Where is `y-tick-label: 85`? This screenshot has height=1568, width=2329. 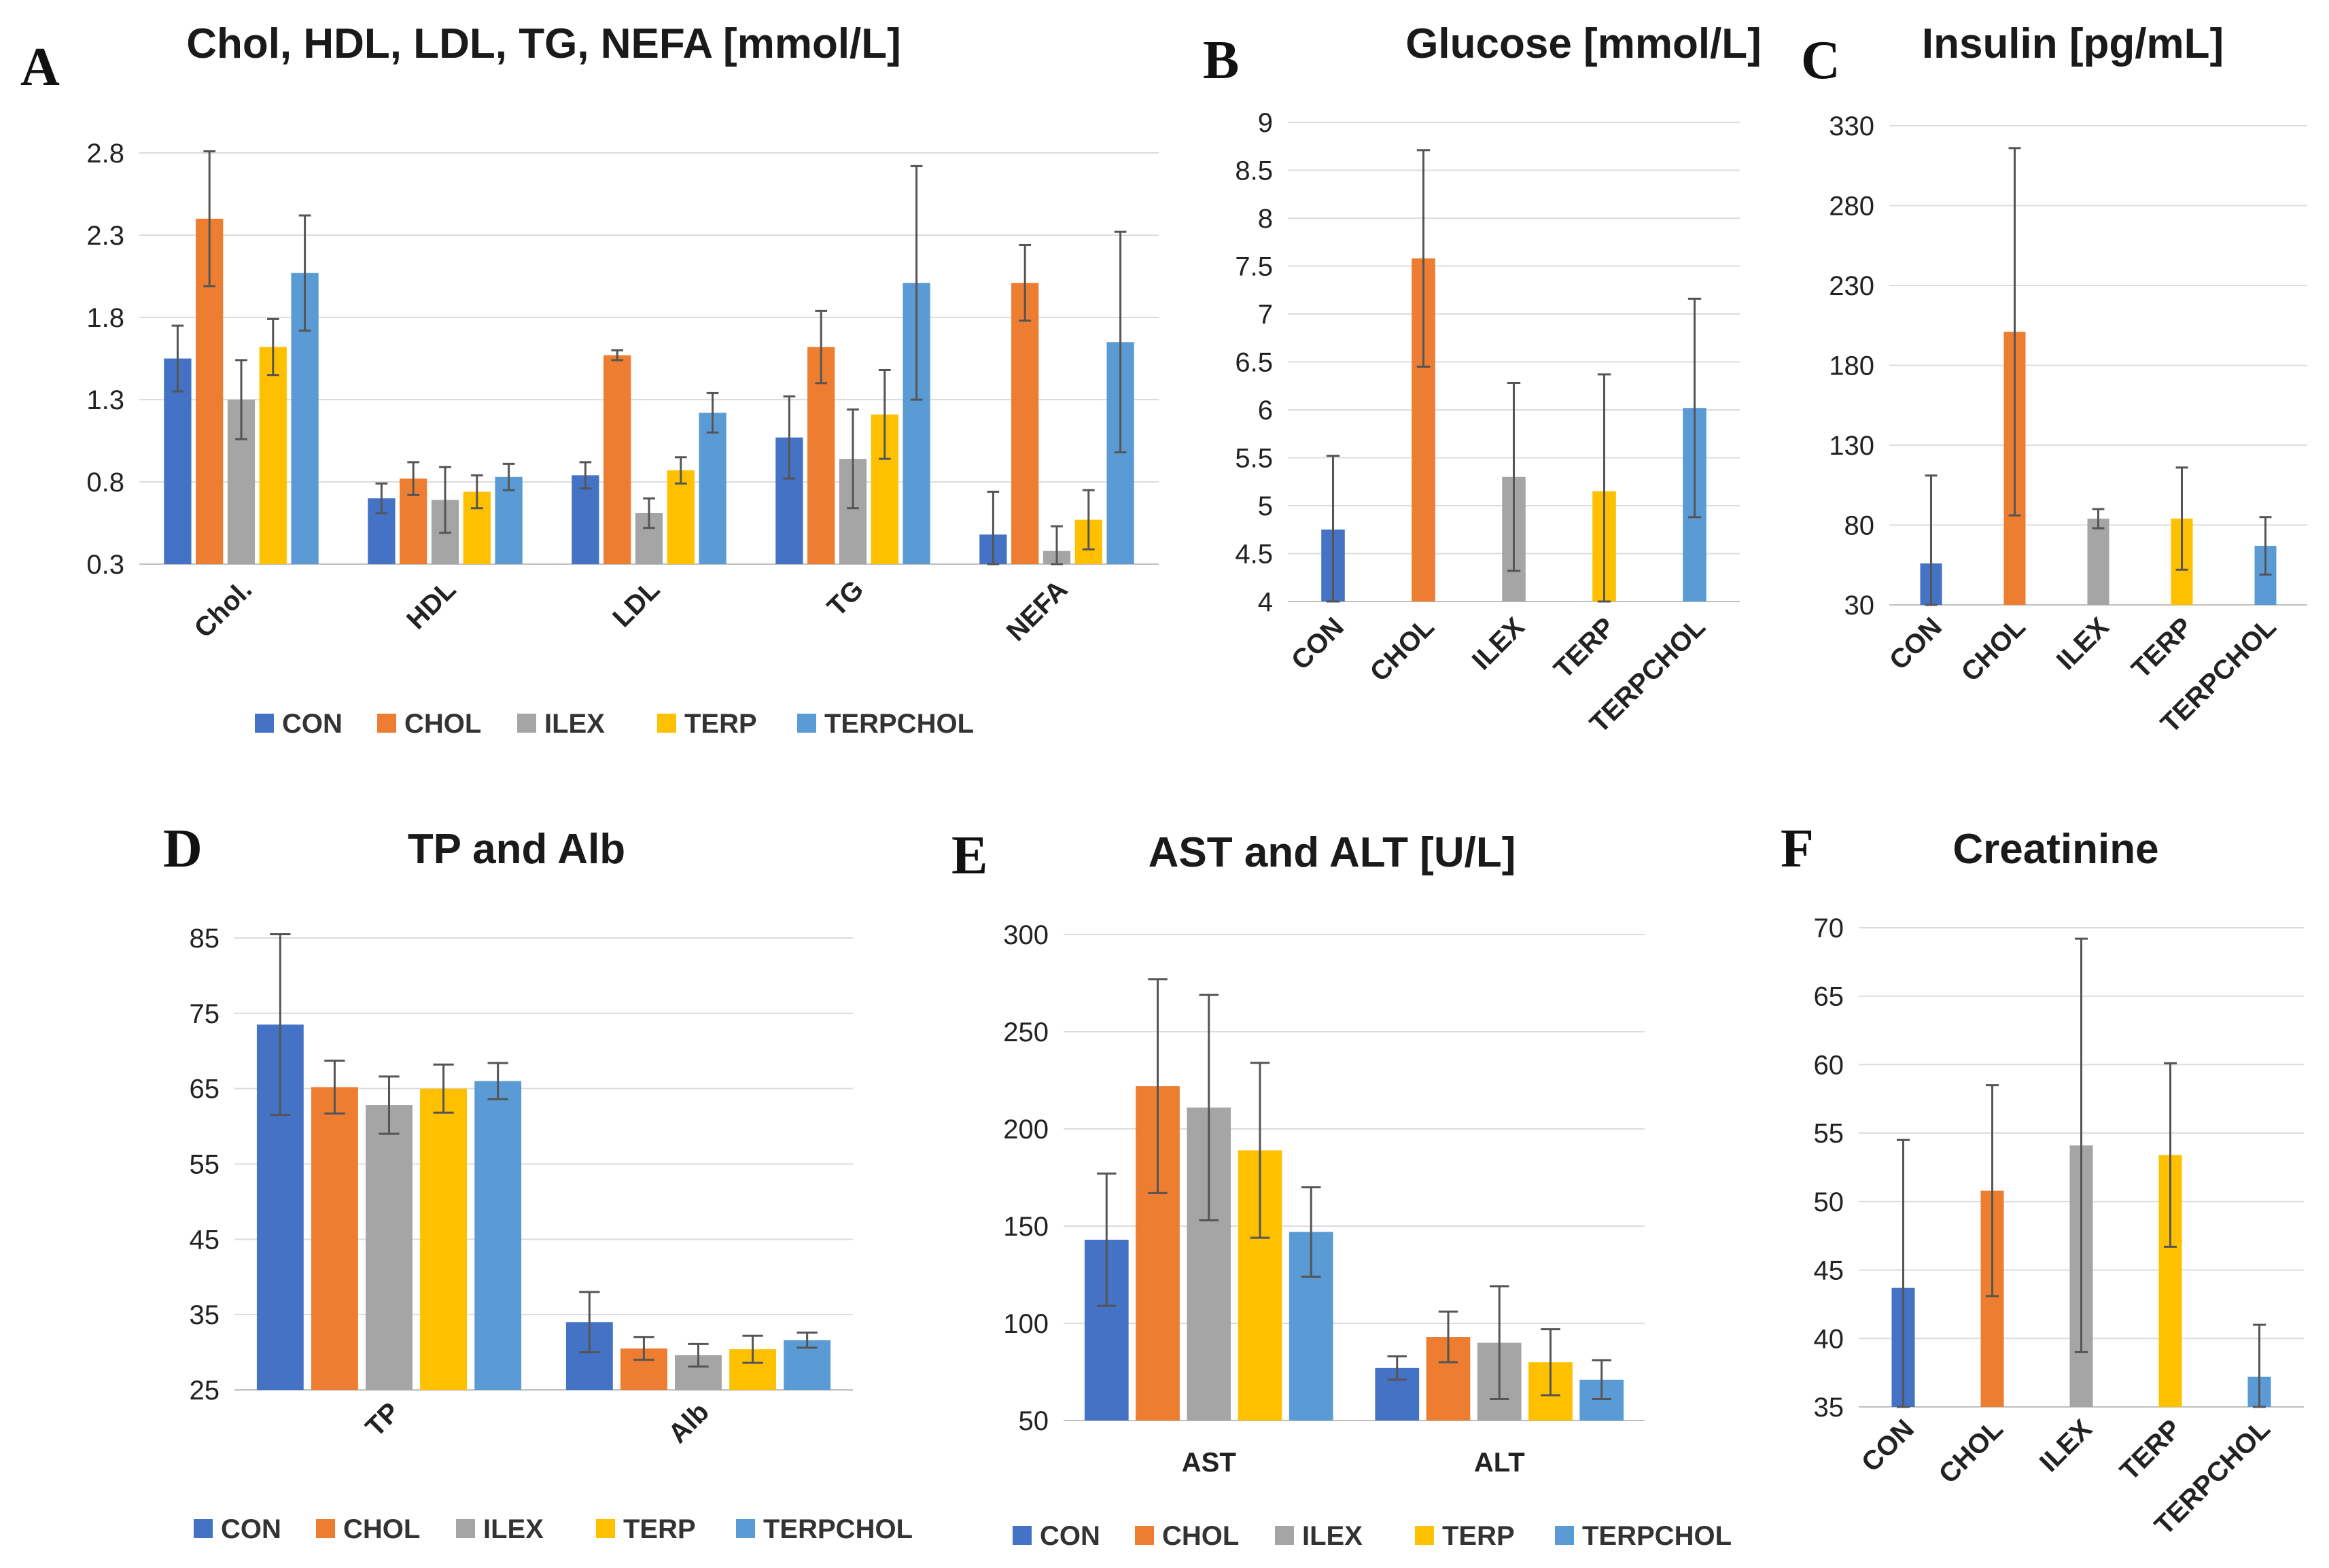 y-tick-label: 85 is located at coordinates (205, 939).